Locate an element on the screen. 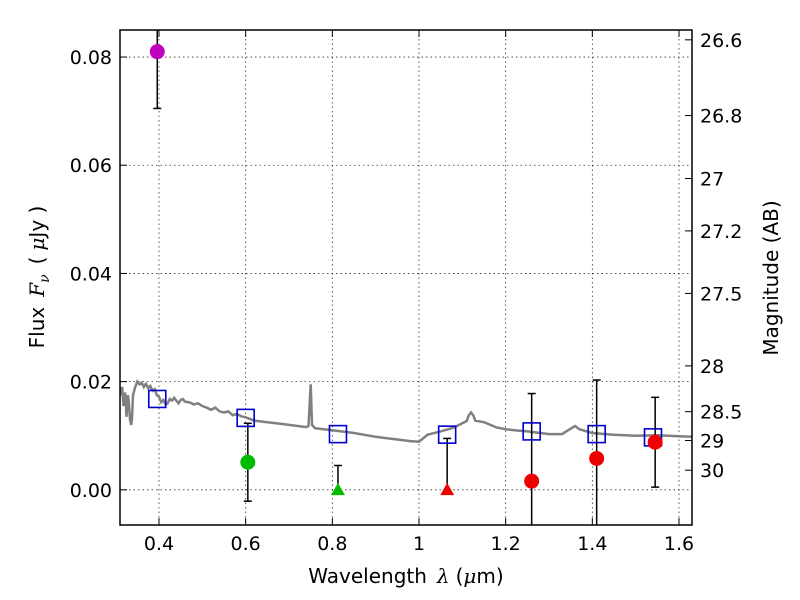 The image size is (800, 600). y2-tick-label: 29 is located at coordinates (712, 441).